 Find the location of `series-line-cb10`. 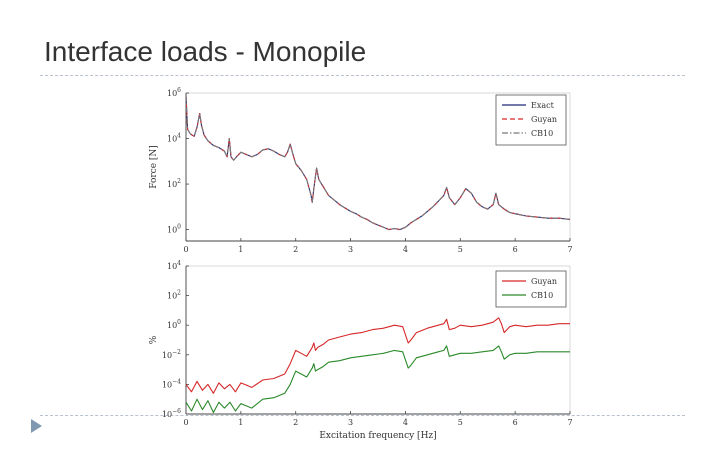

series-line-cb10 is located at coordinates (378, 379).